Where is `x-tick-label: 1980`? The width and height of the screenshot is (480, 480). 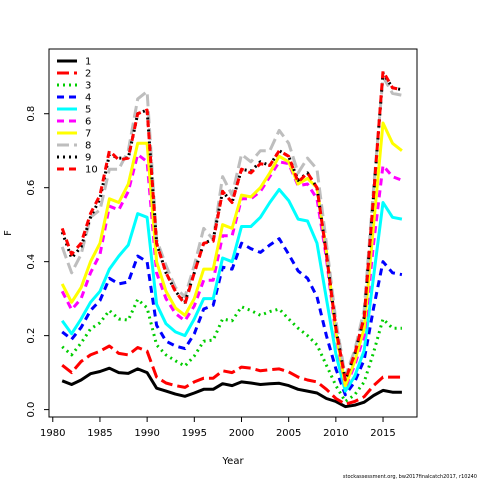 x-tick-label: 1980 is located at coordinates (52, 433).